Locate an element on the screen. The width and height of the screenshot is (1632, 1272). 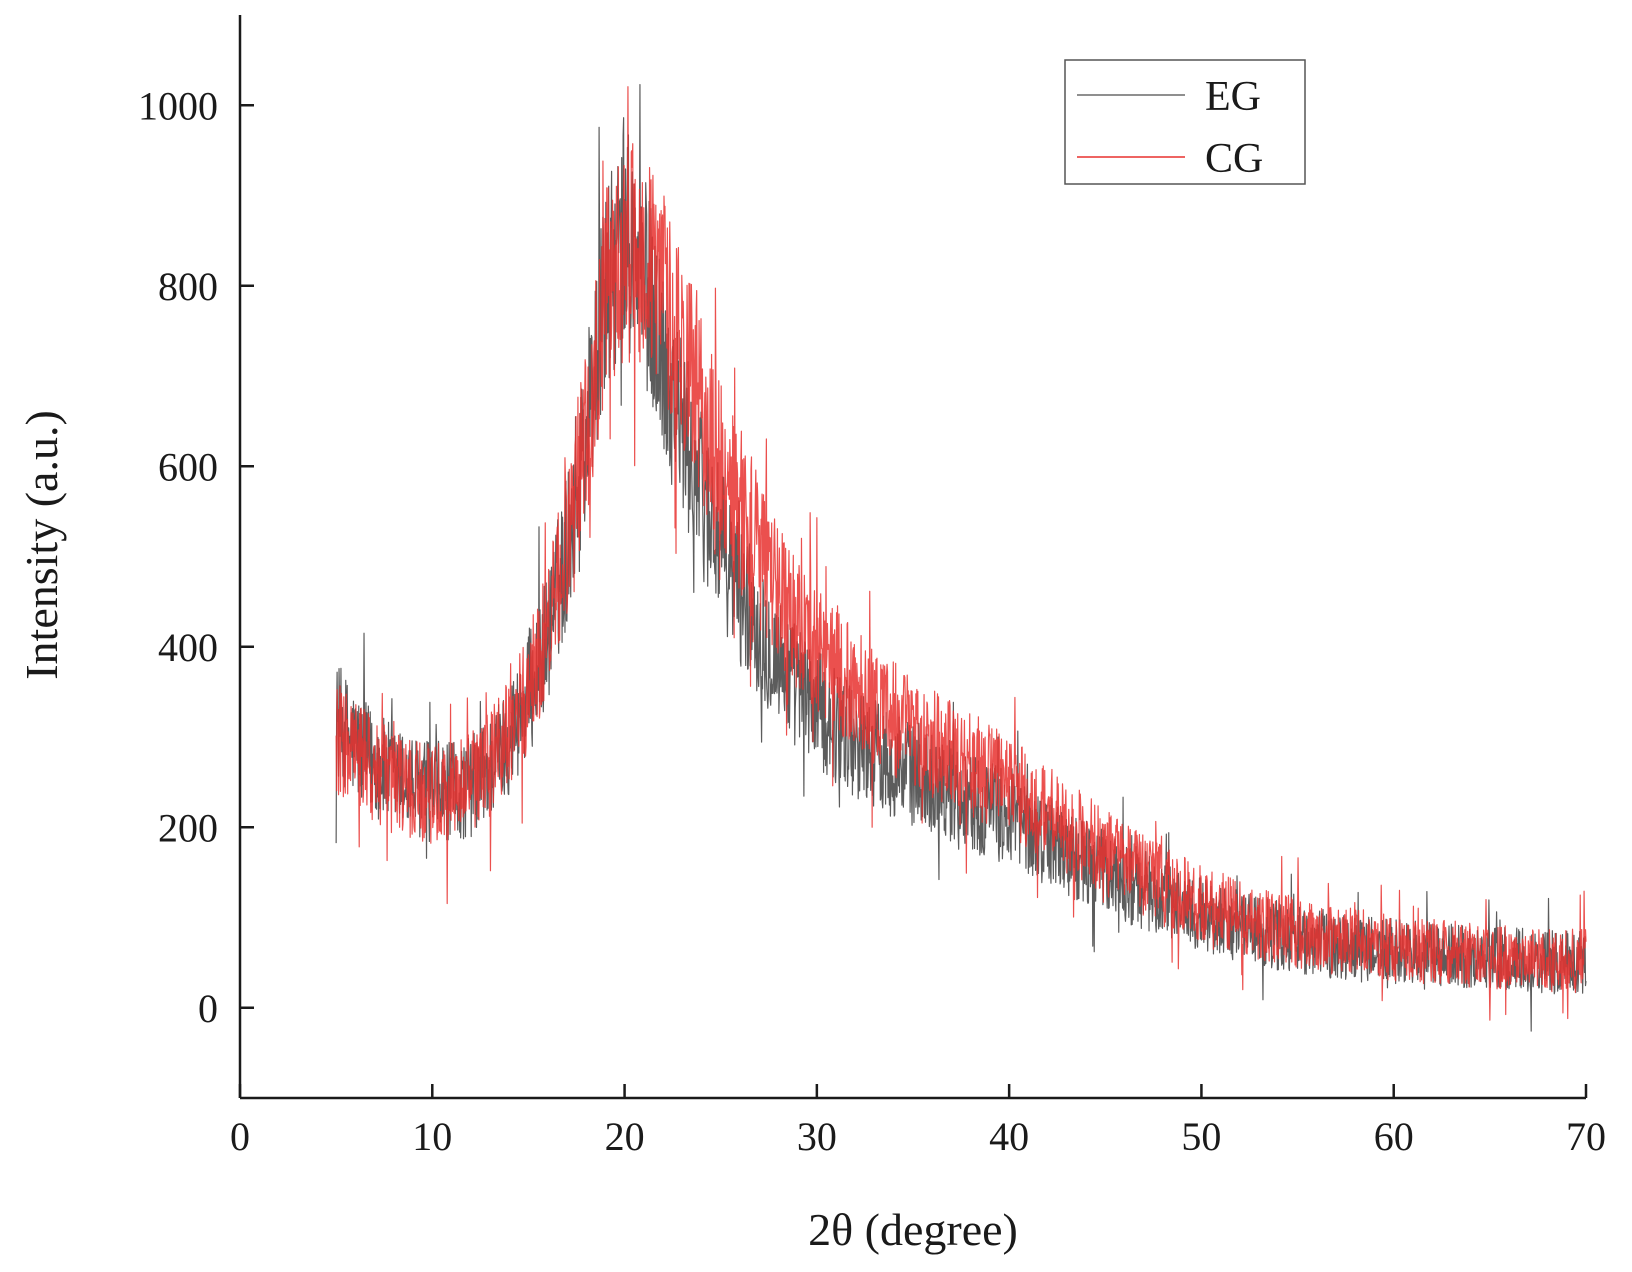
legend: EG CG is located at coordinates (1185, 122).